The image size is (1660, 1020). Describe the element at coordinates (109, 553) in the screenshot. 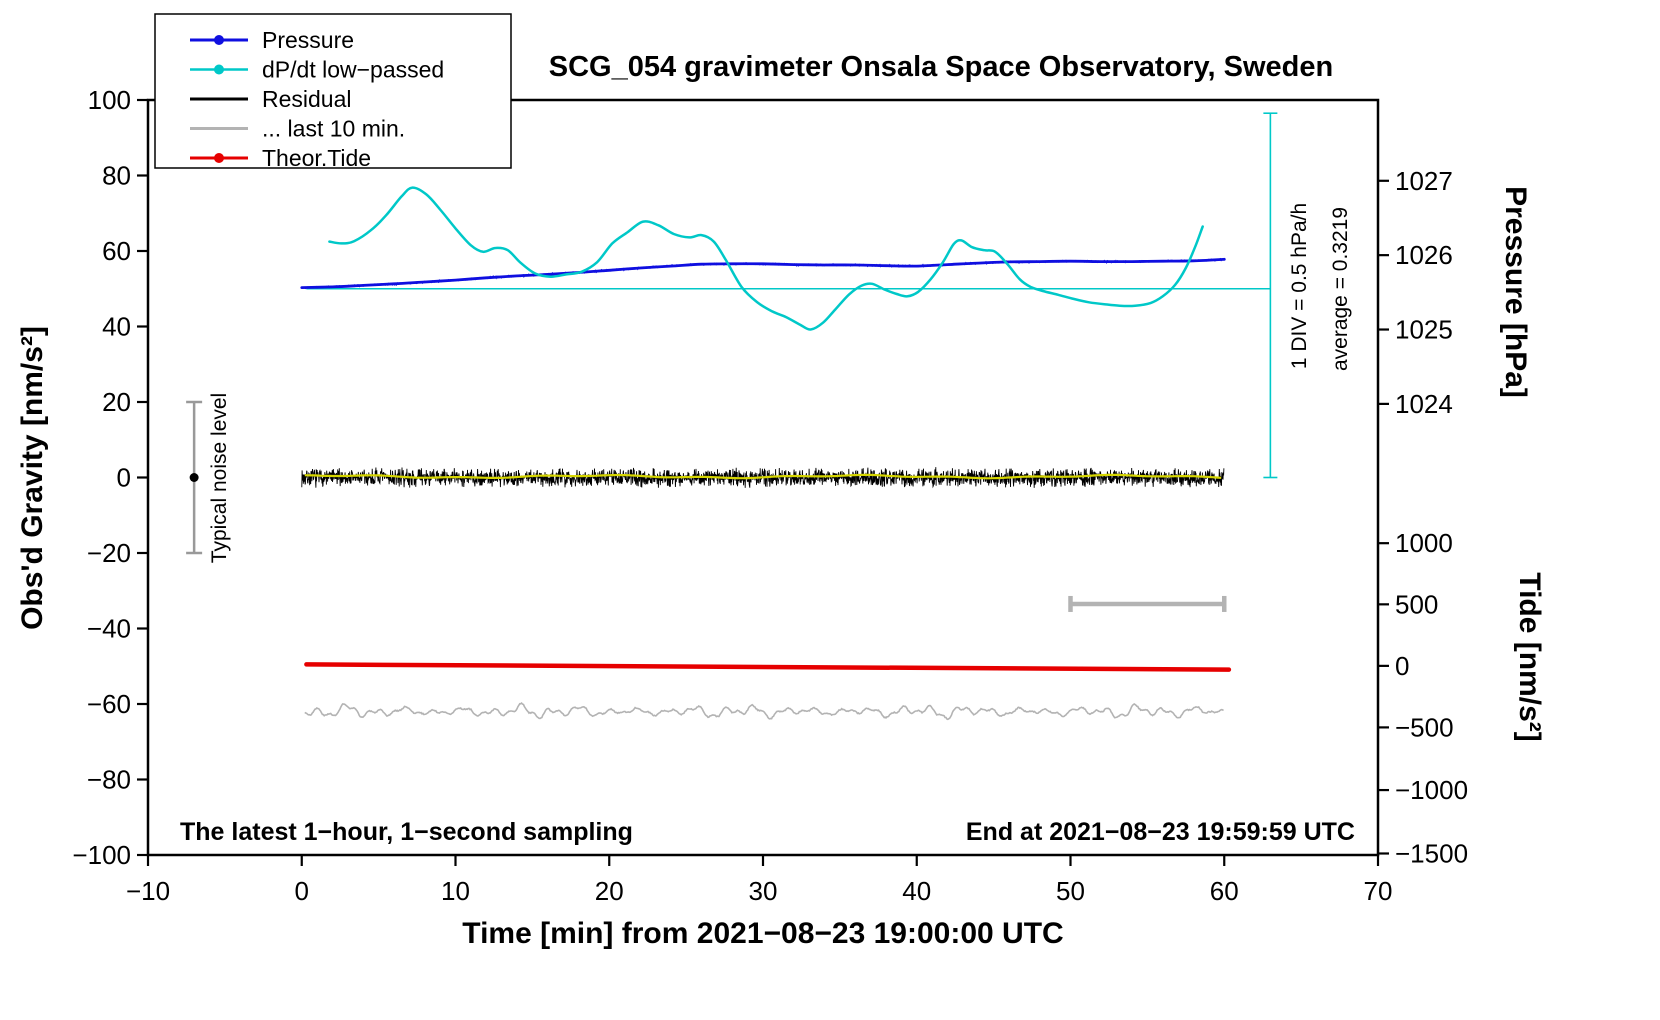

I see `y-left-tick-label: −20` at that location.